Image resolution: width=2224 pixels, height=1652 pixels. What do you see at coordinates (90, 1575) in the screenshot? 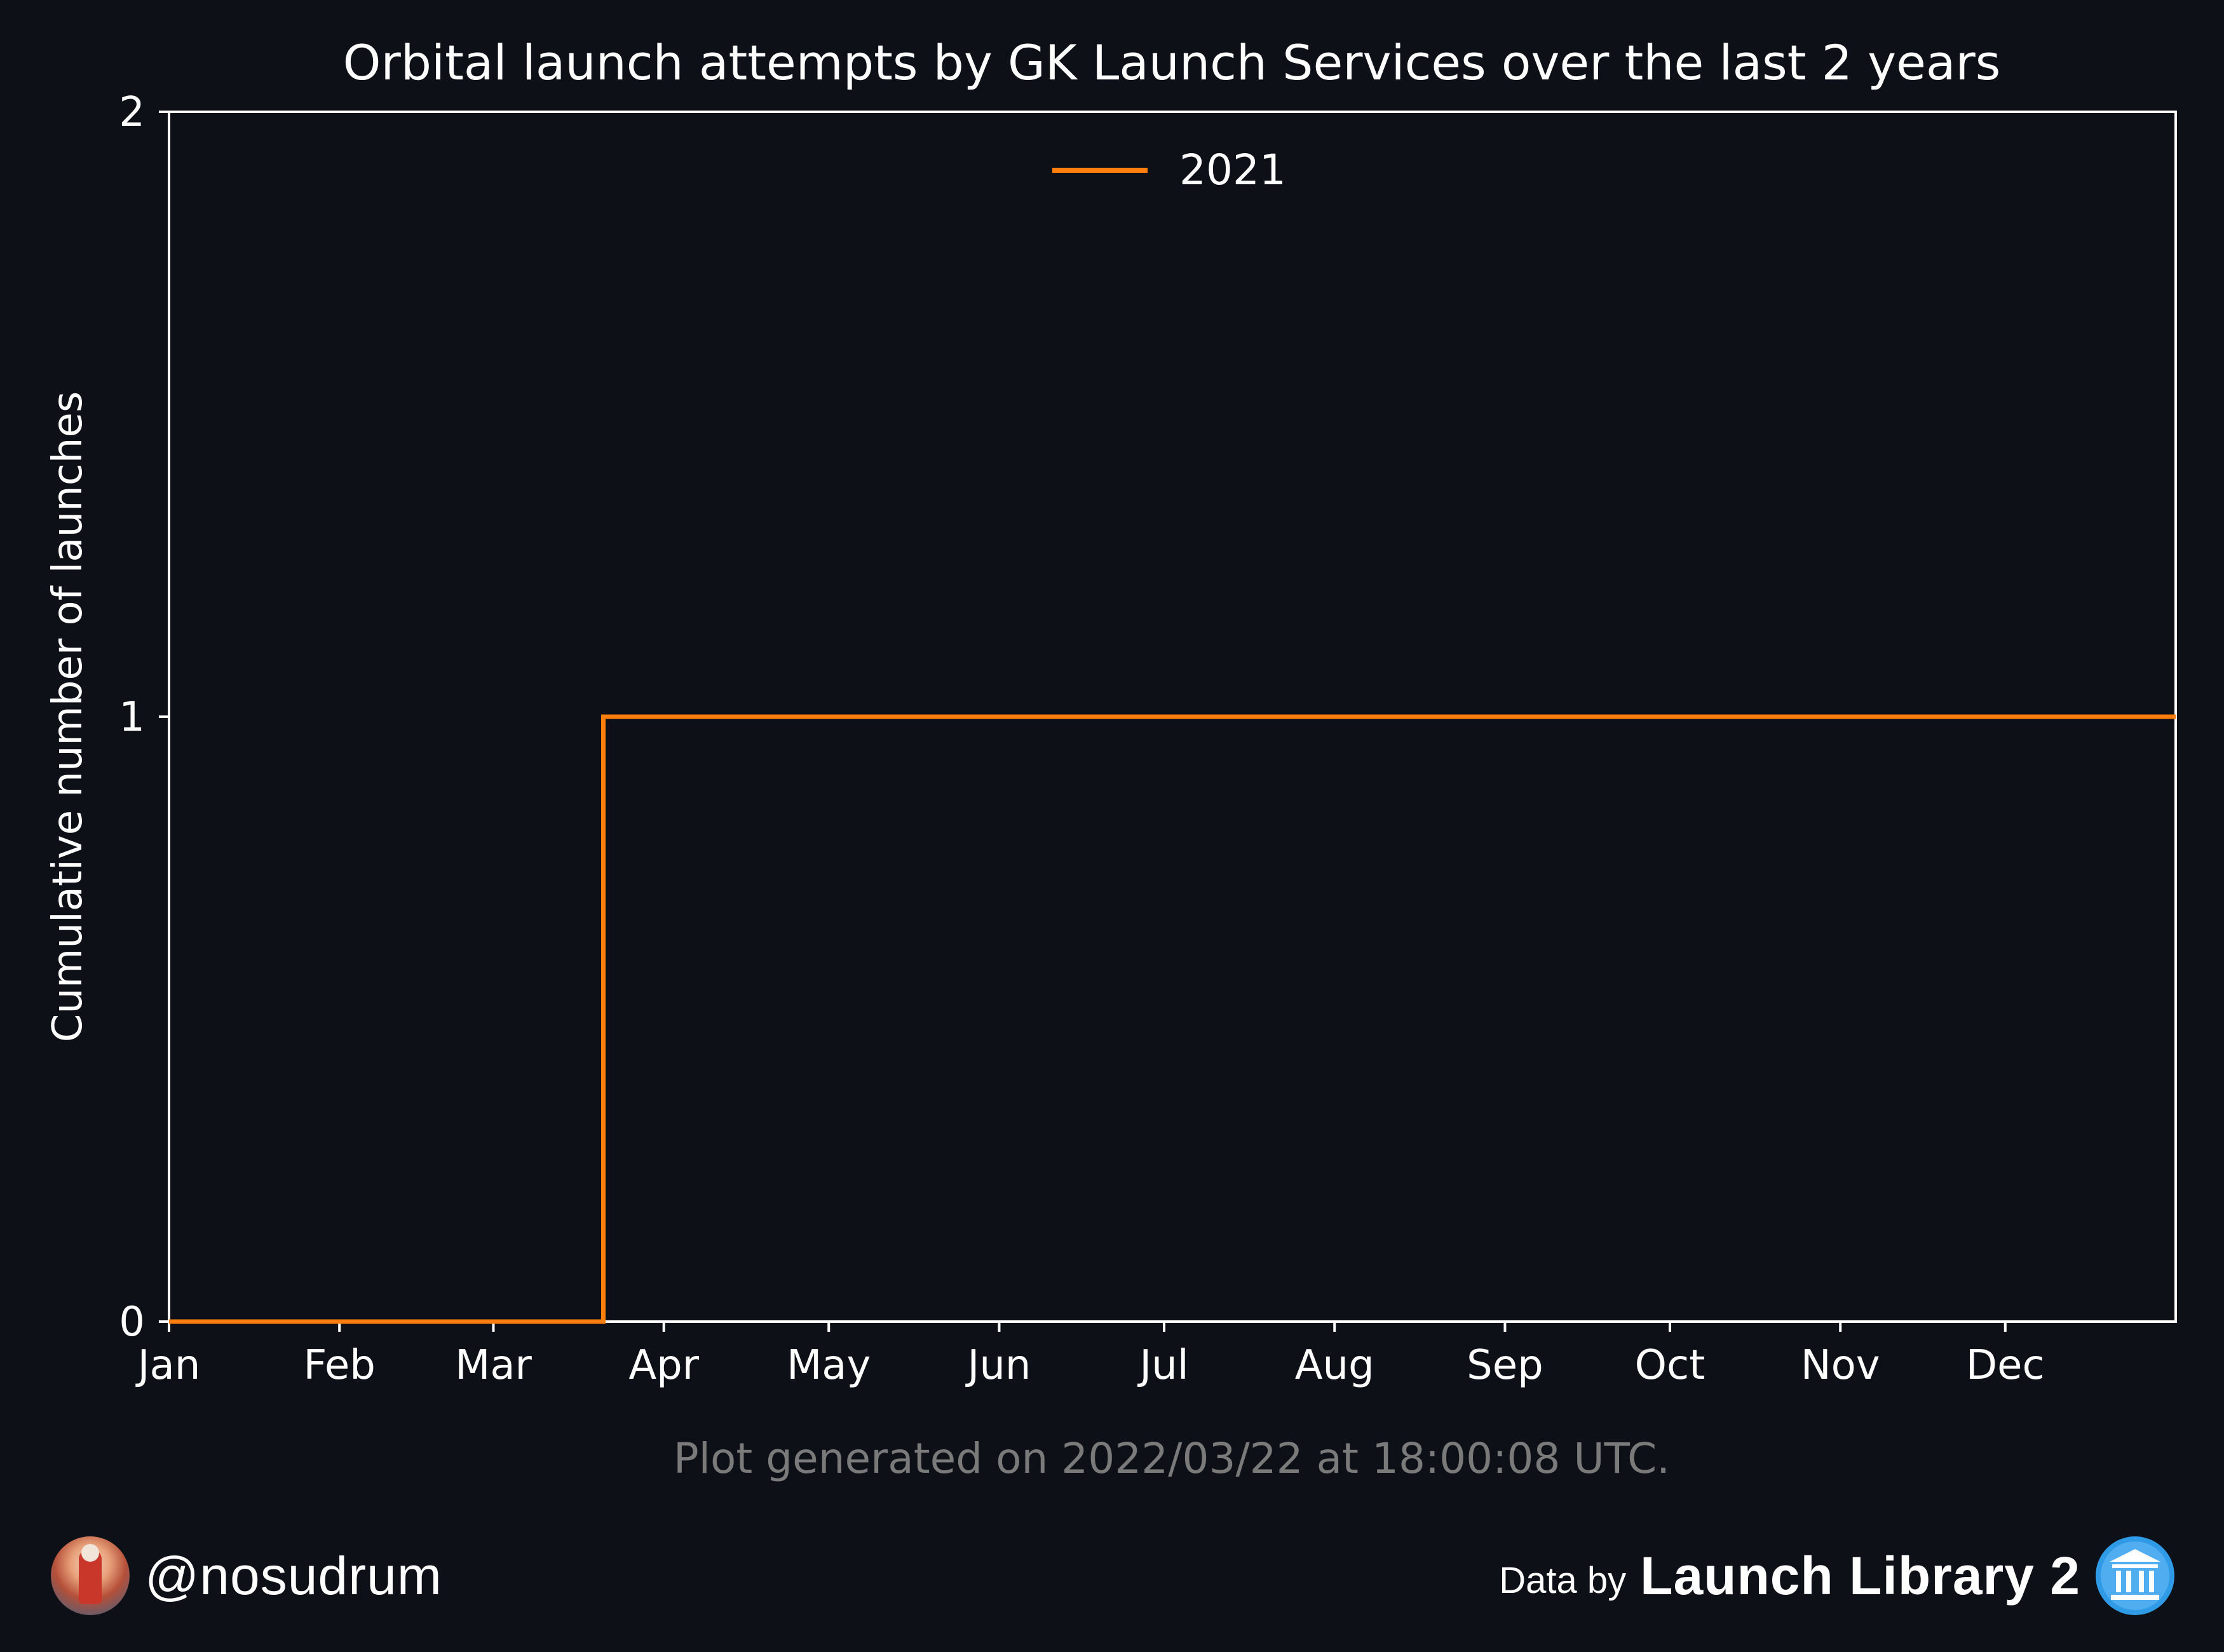
I see `avatar` at bounding box center [90, 1575].